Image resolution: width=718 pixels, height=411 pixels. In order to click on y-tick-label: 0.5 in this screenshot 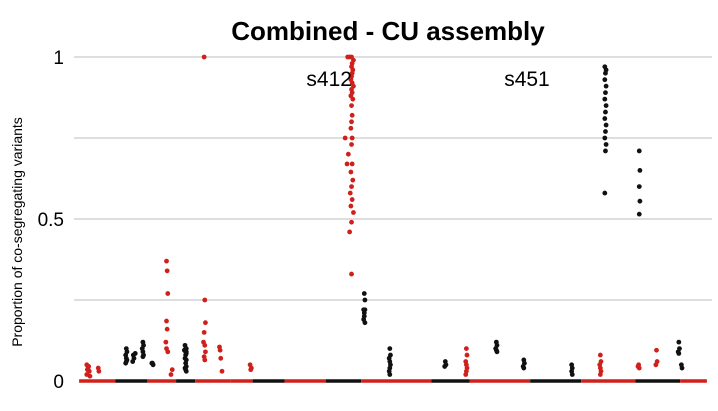, I will do `click(51, 220)`.